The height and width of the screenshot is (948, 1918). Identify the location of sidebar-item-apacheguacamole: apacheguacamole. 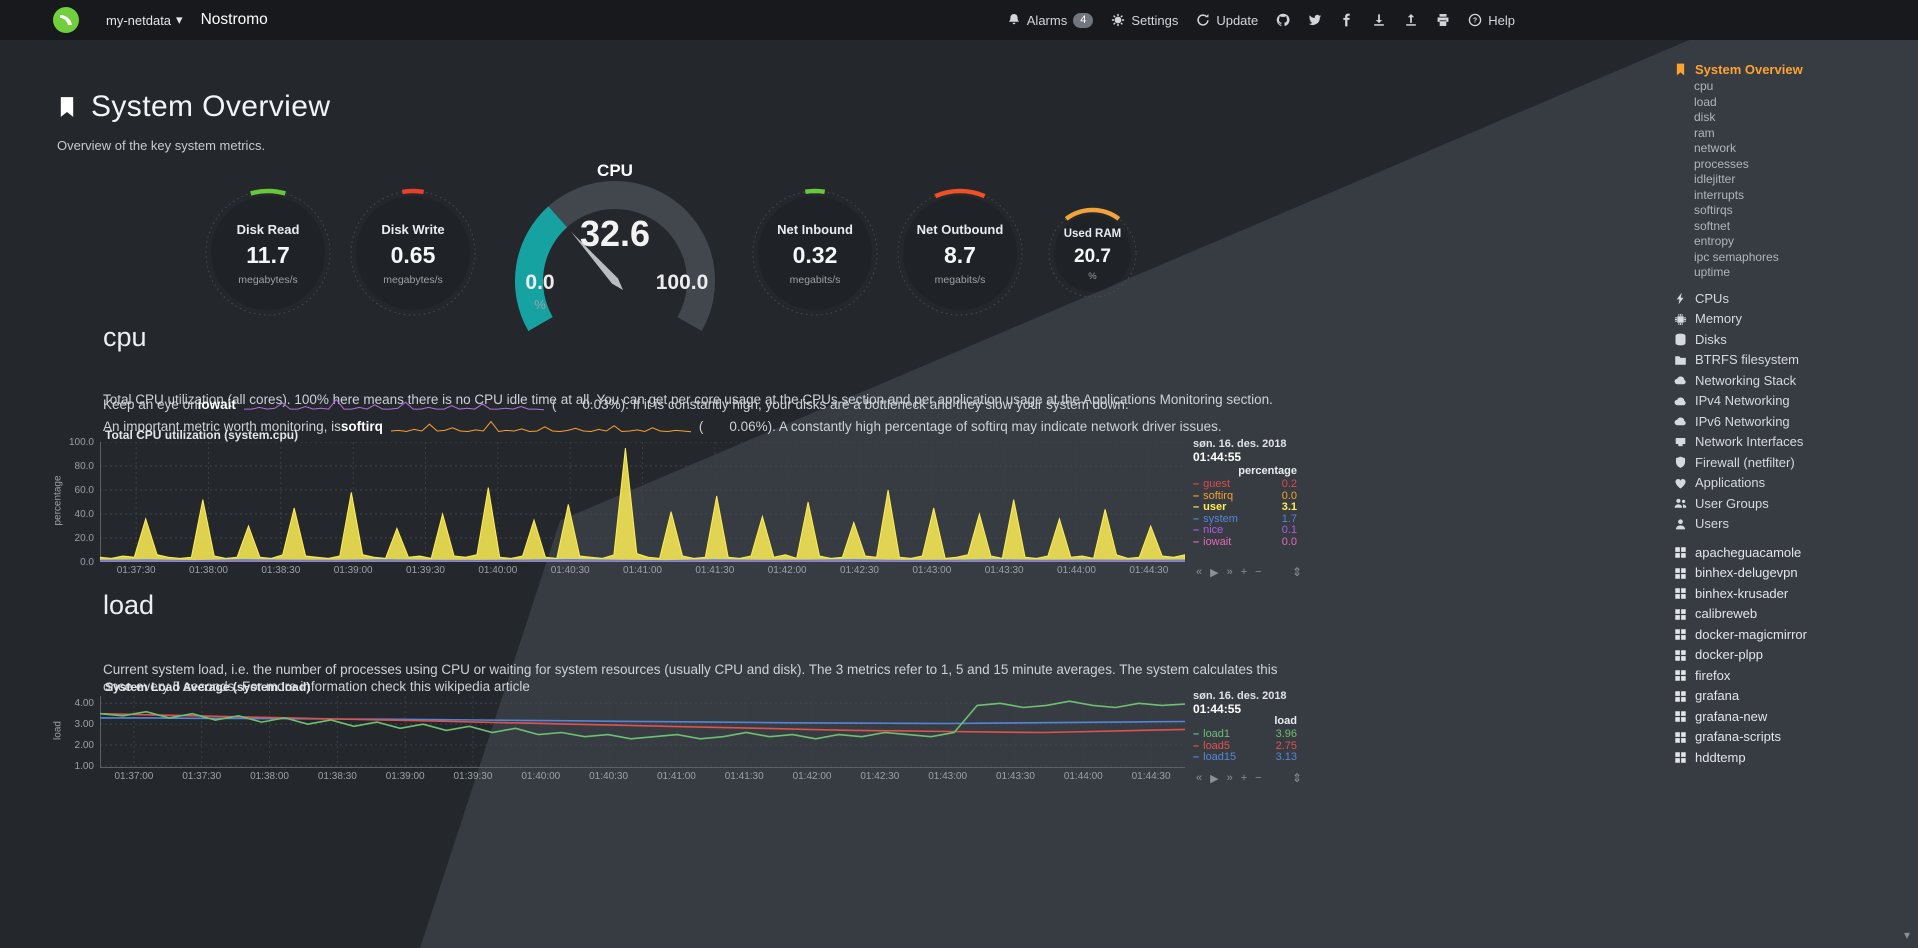
(1793, 553).